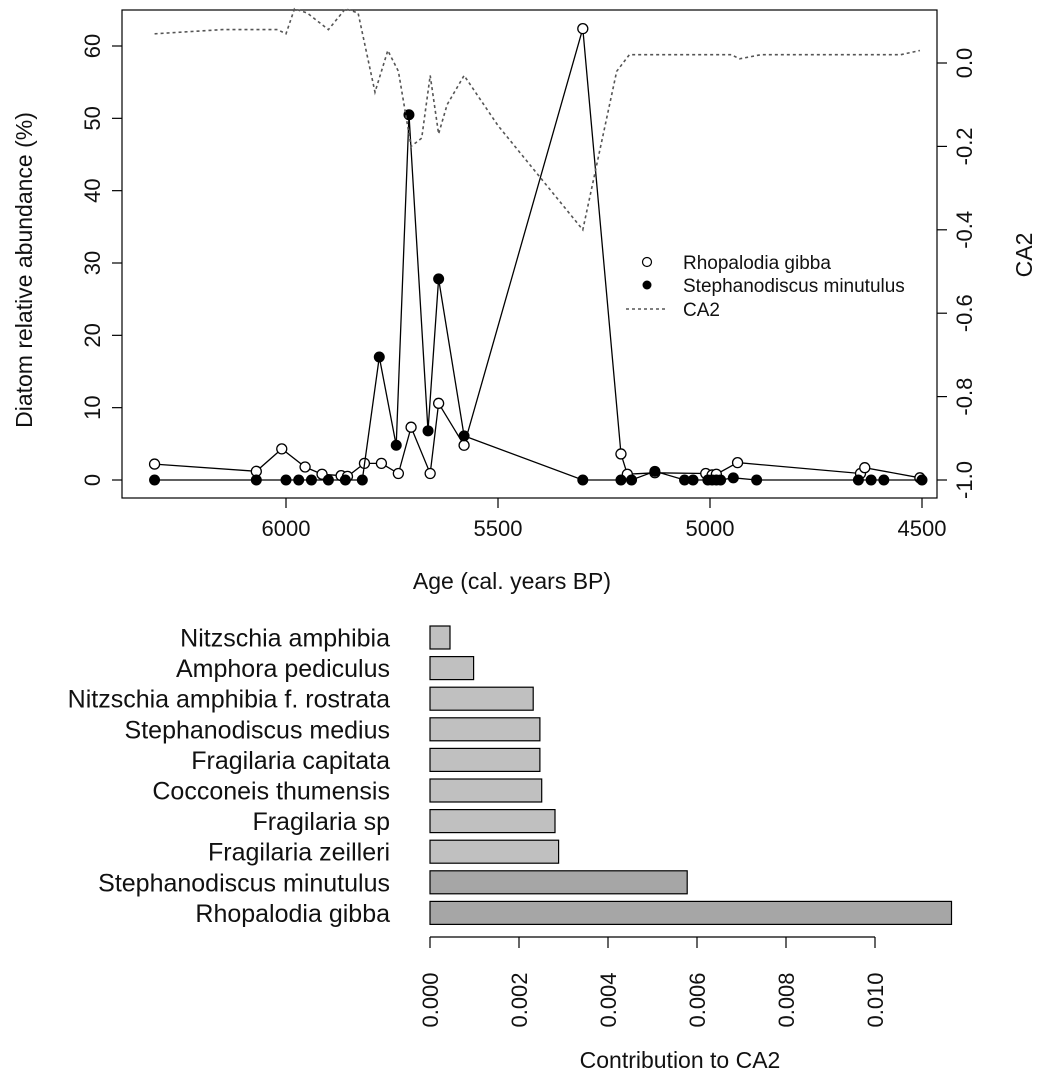 This screenshot has height=1079, width=1049. I want to click on y-axis-left: 0 10 20 30 40 50 60, so click(101, 260).